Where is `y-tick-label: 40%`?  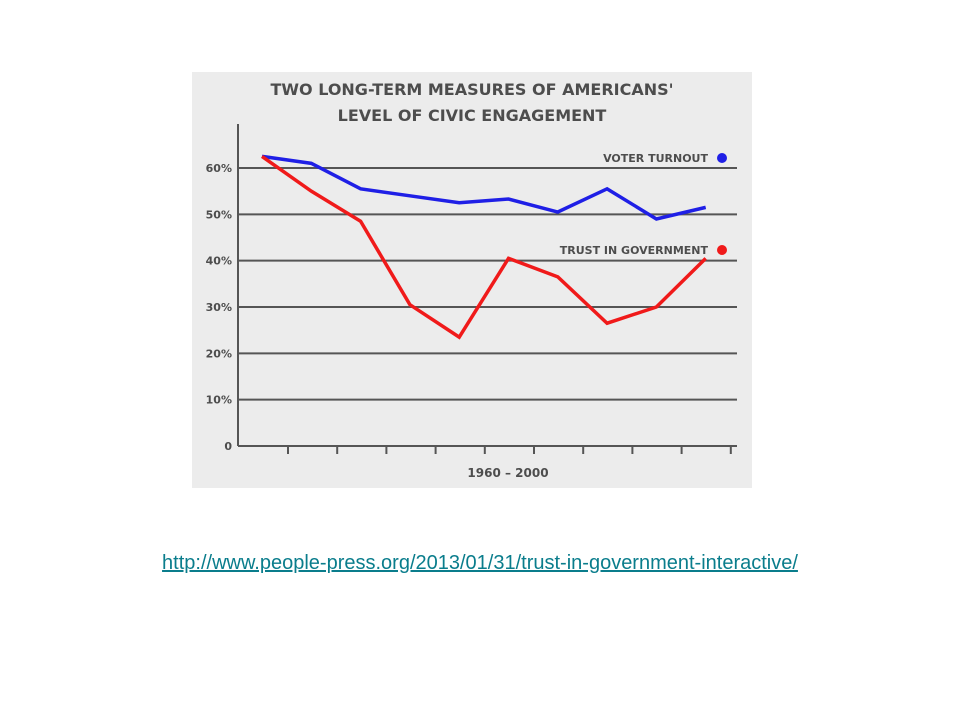 y-tick-label: 40% is located at coordinates (219, 261).